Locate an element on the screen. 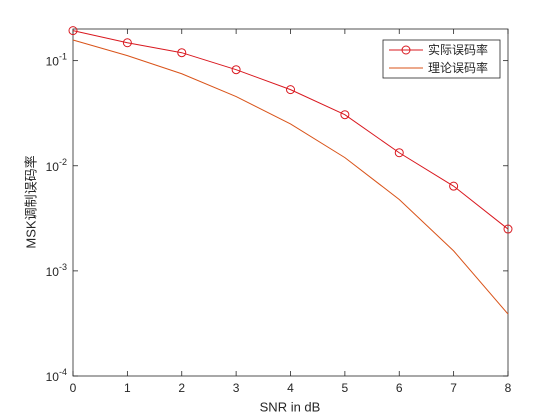 This screenshot has width=560, height=420. y-axis-label: MSK调制误码率 is located at coordinates (30, 201).